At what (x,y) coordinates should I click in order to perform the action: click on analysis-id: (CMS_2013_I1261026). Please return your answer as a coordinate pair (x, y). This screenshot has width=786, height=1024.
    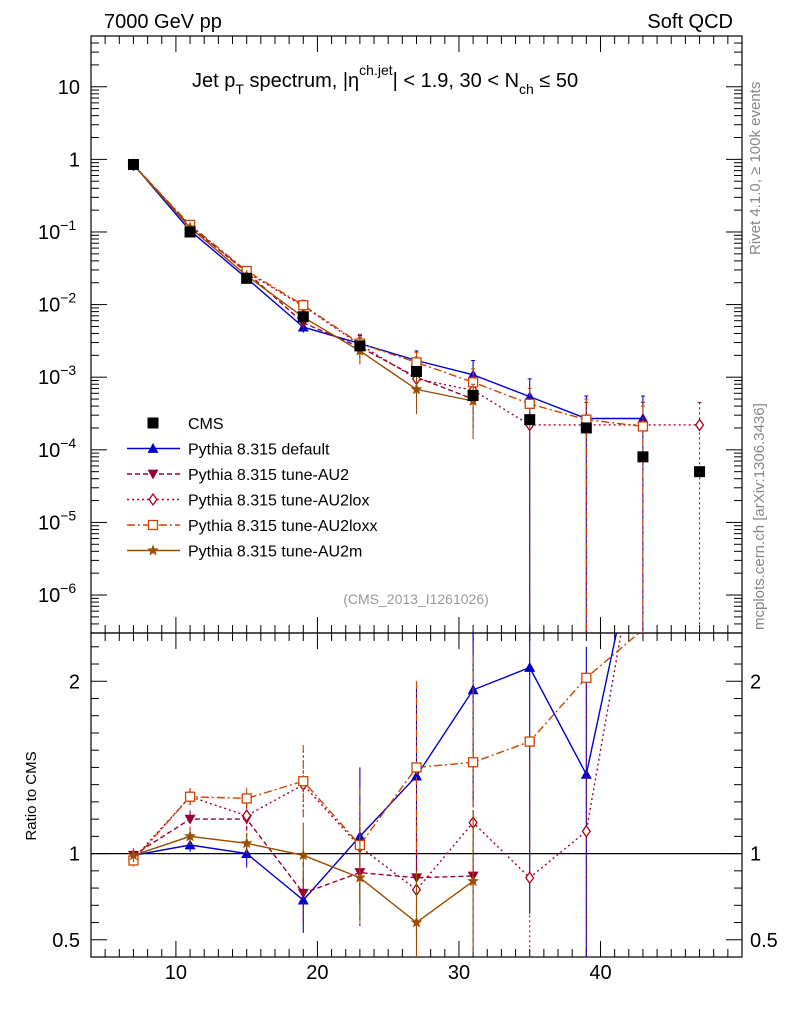
    Looking at the image, I should click on (416, 599).